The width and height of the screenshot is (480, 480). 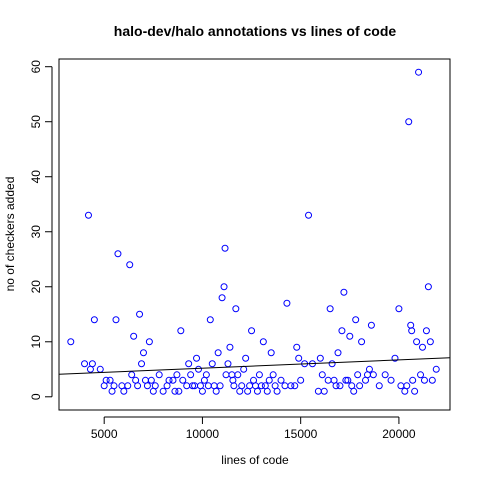 What do you see at coordinates (36, 287) in the screenshot?
I see `y-tick-label: 20` at bounding box center [36, 287].